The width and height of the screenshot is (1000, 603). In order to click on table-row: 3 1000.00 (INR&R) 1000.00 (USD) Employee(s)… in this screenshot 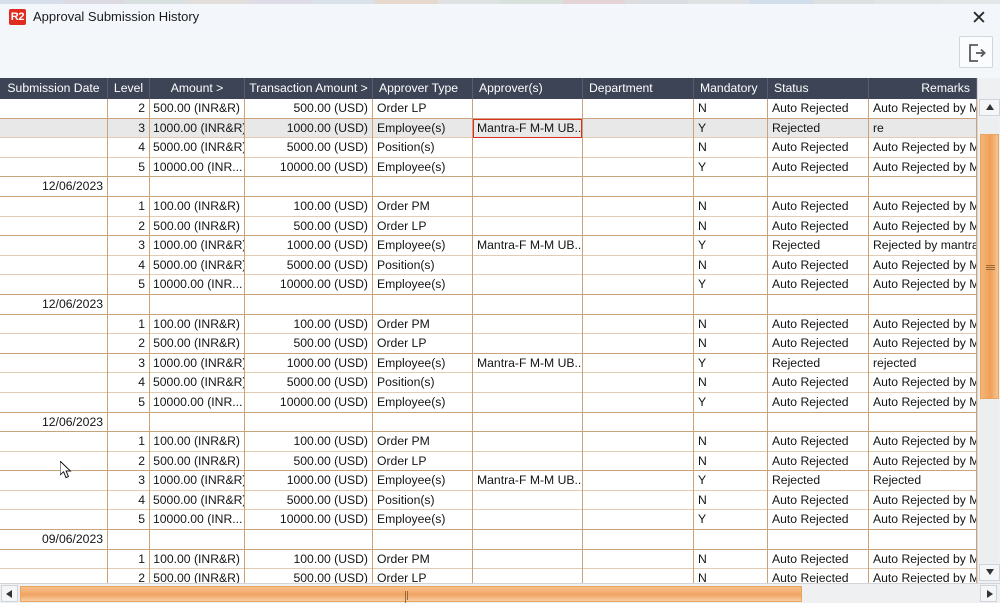, I will do `click(488, 246)`.